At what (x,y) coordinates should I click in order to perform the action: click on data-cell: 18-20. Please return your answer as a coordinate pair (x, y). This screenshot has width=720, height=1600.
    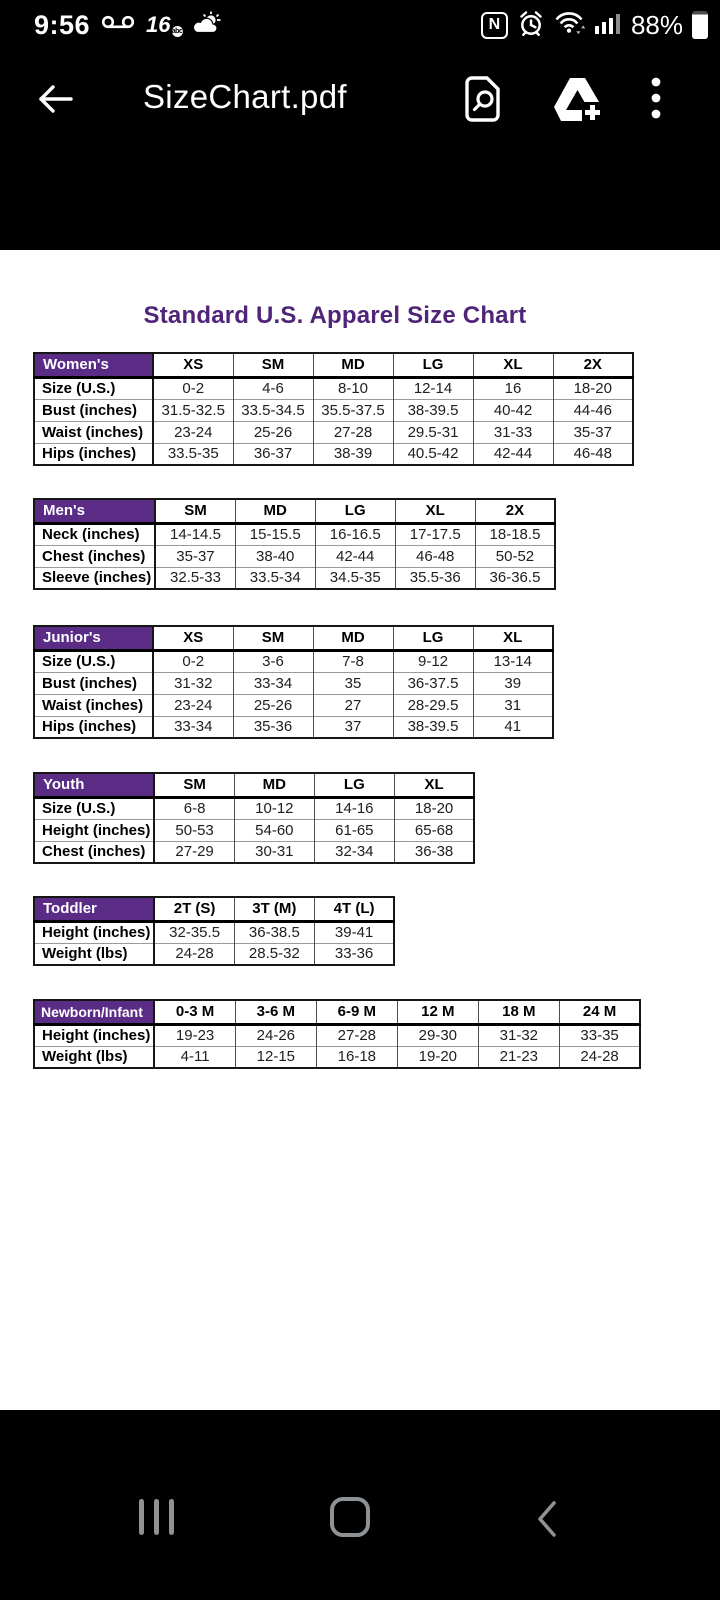
    Looking at the image, I should click on (434, 807).